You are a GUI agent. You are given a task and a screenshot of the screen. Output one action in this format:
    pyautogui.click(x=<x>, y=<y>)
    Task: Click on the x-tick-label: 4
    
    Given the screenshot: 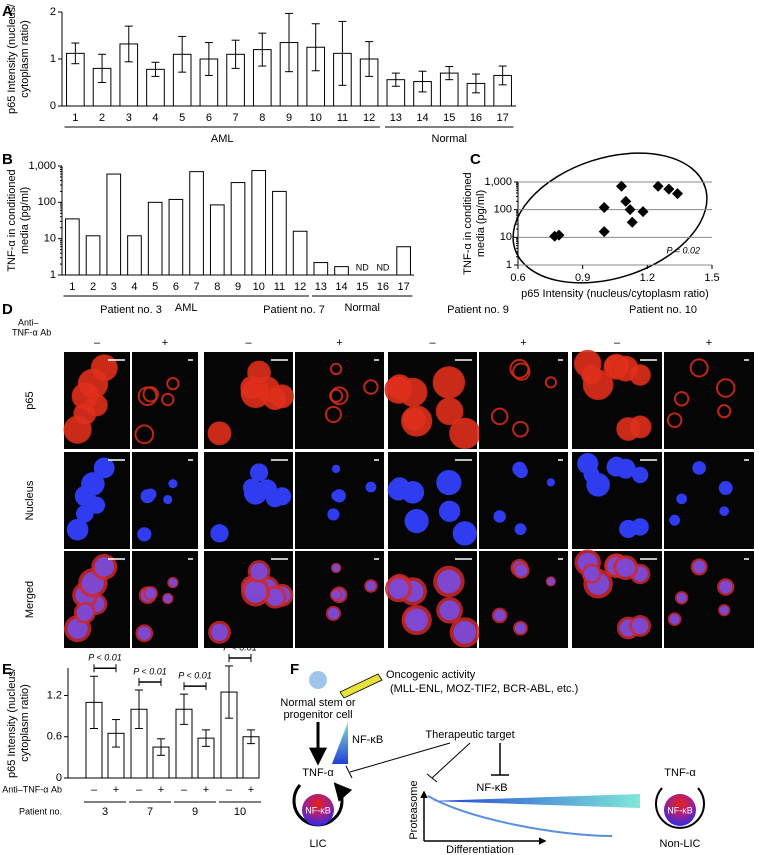 What is the action you would take?
    pyautogui.click(x=134, y=287)
    